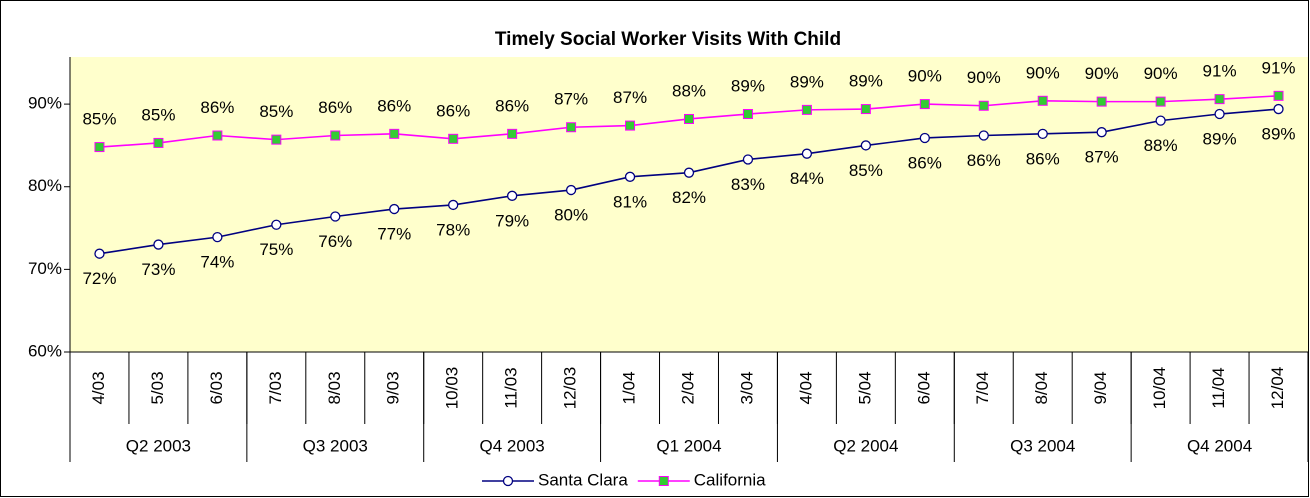 The image size is (1310, 498). What do you see at coordinates (512, 220) in the screenshot?
I see `data-label: 79%` at bounding box center [512, 220].